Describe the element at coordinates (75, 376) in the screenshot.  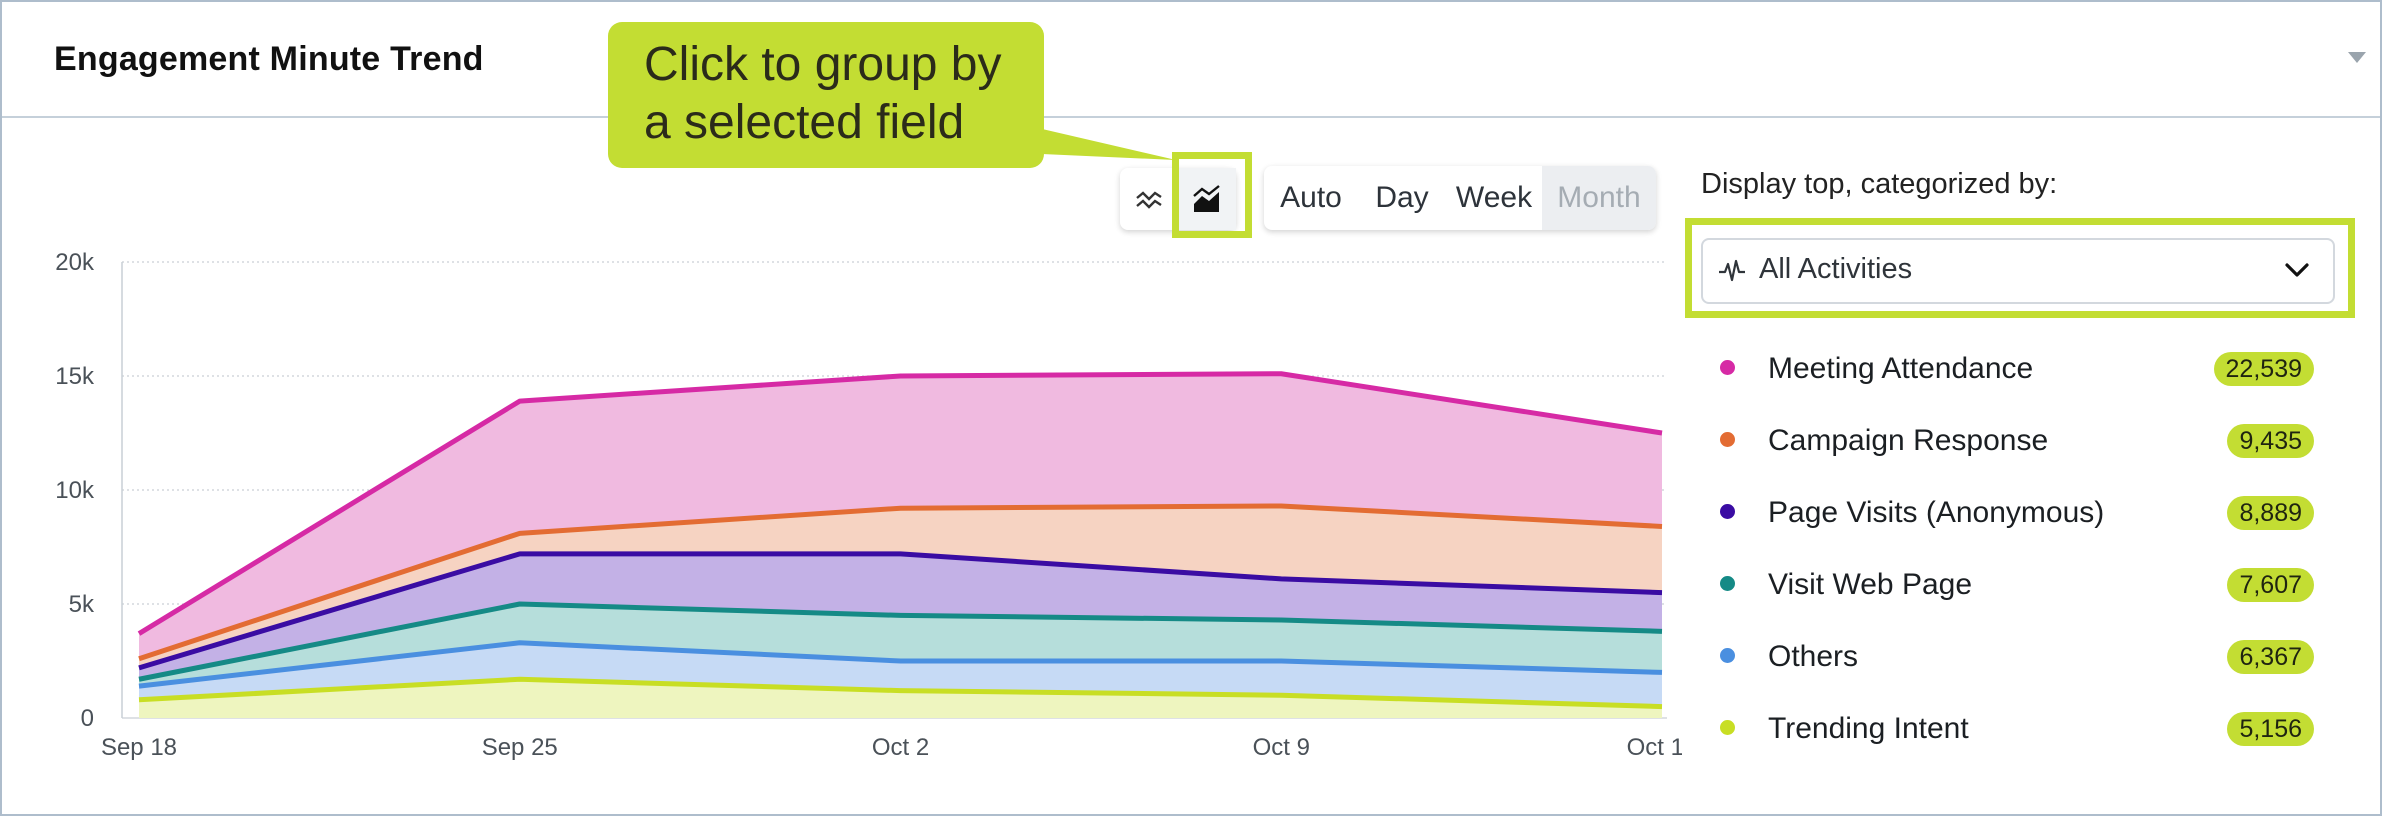
I see `y-tick-label: 15k` at that location.